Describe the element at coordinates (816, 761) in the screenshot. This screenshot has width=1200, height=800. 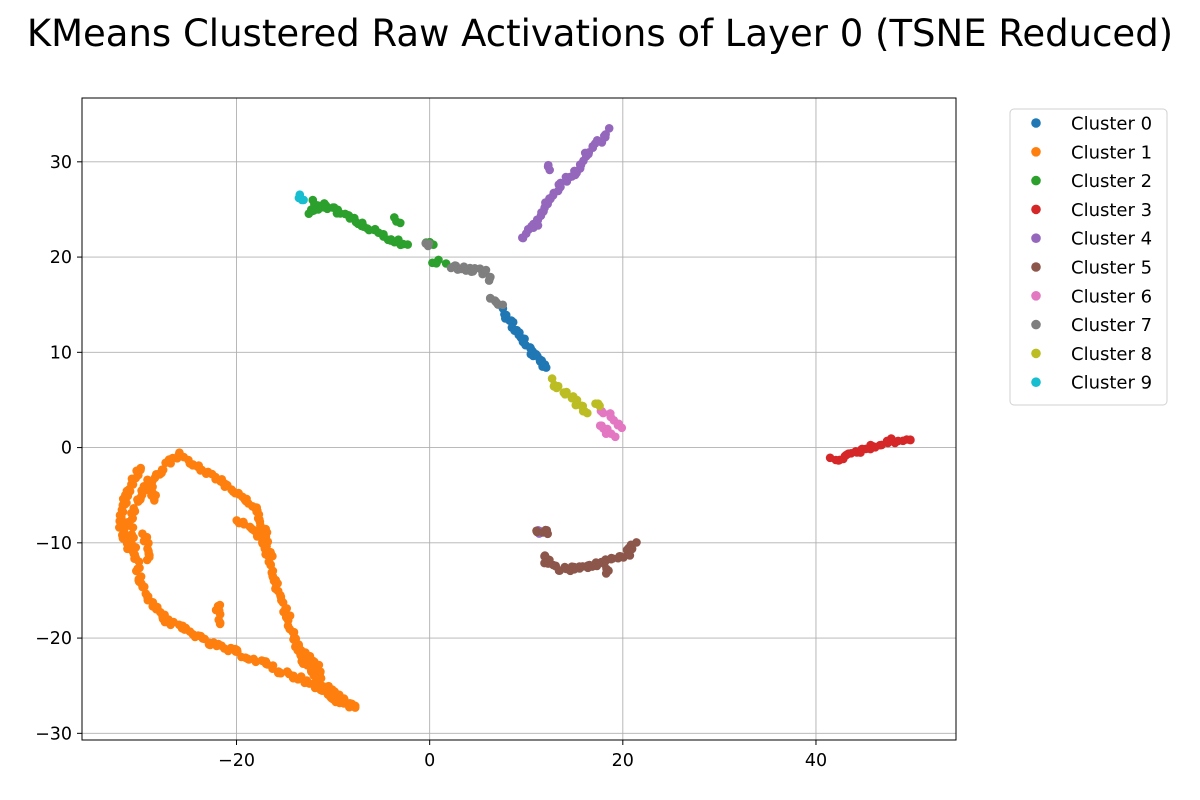
I see `x-tick-label: 40` at that location.